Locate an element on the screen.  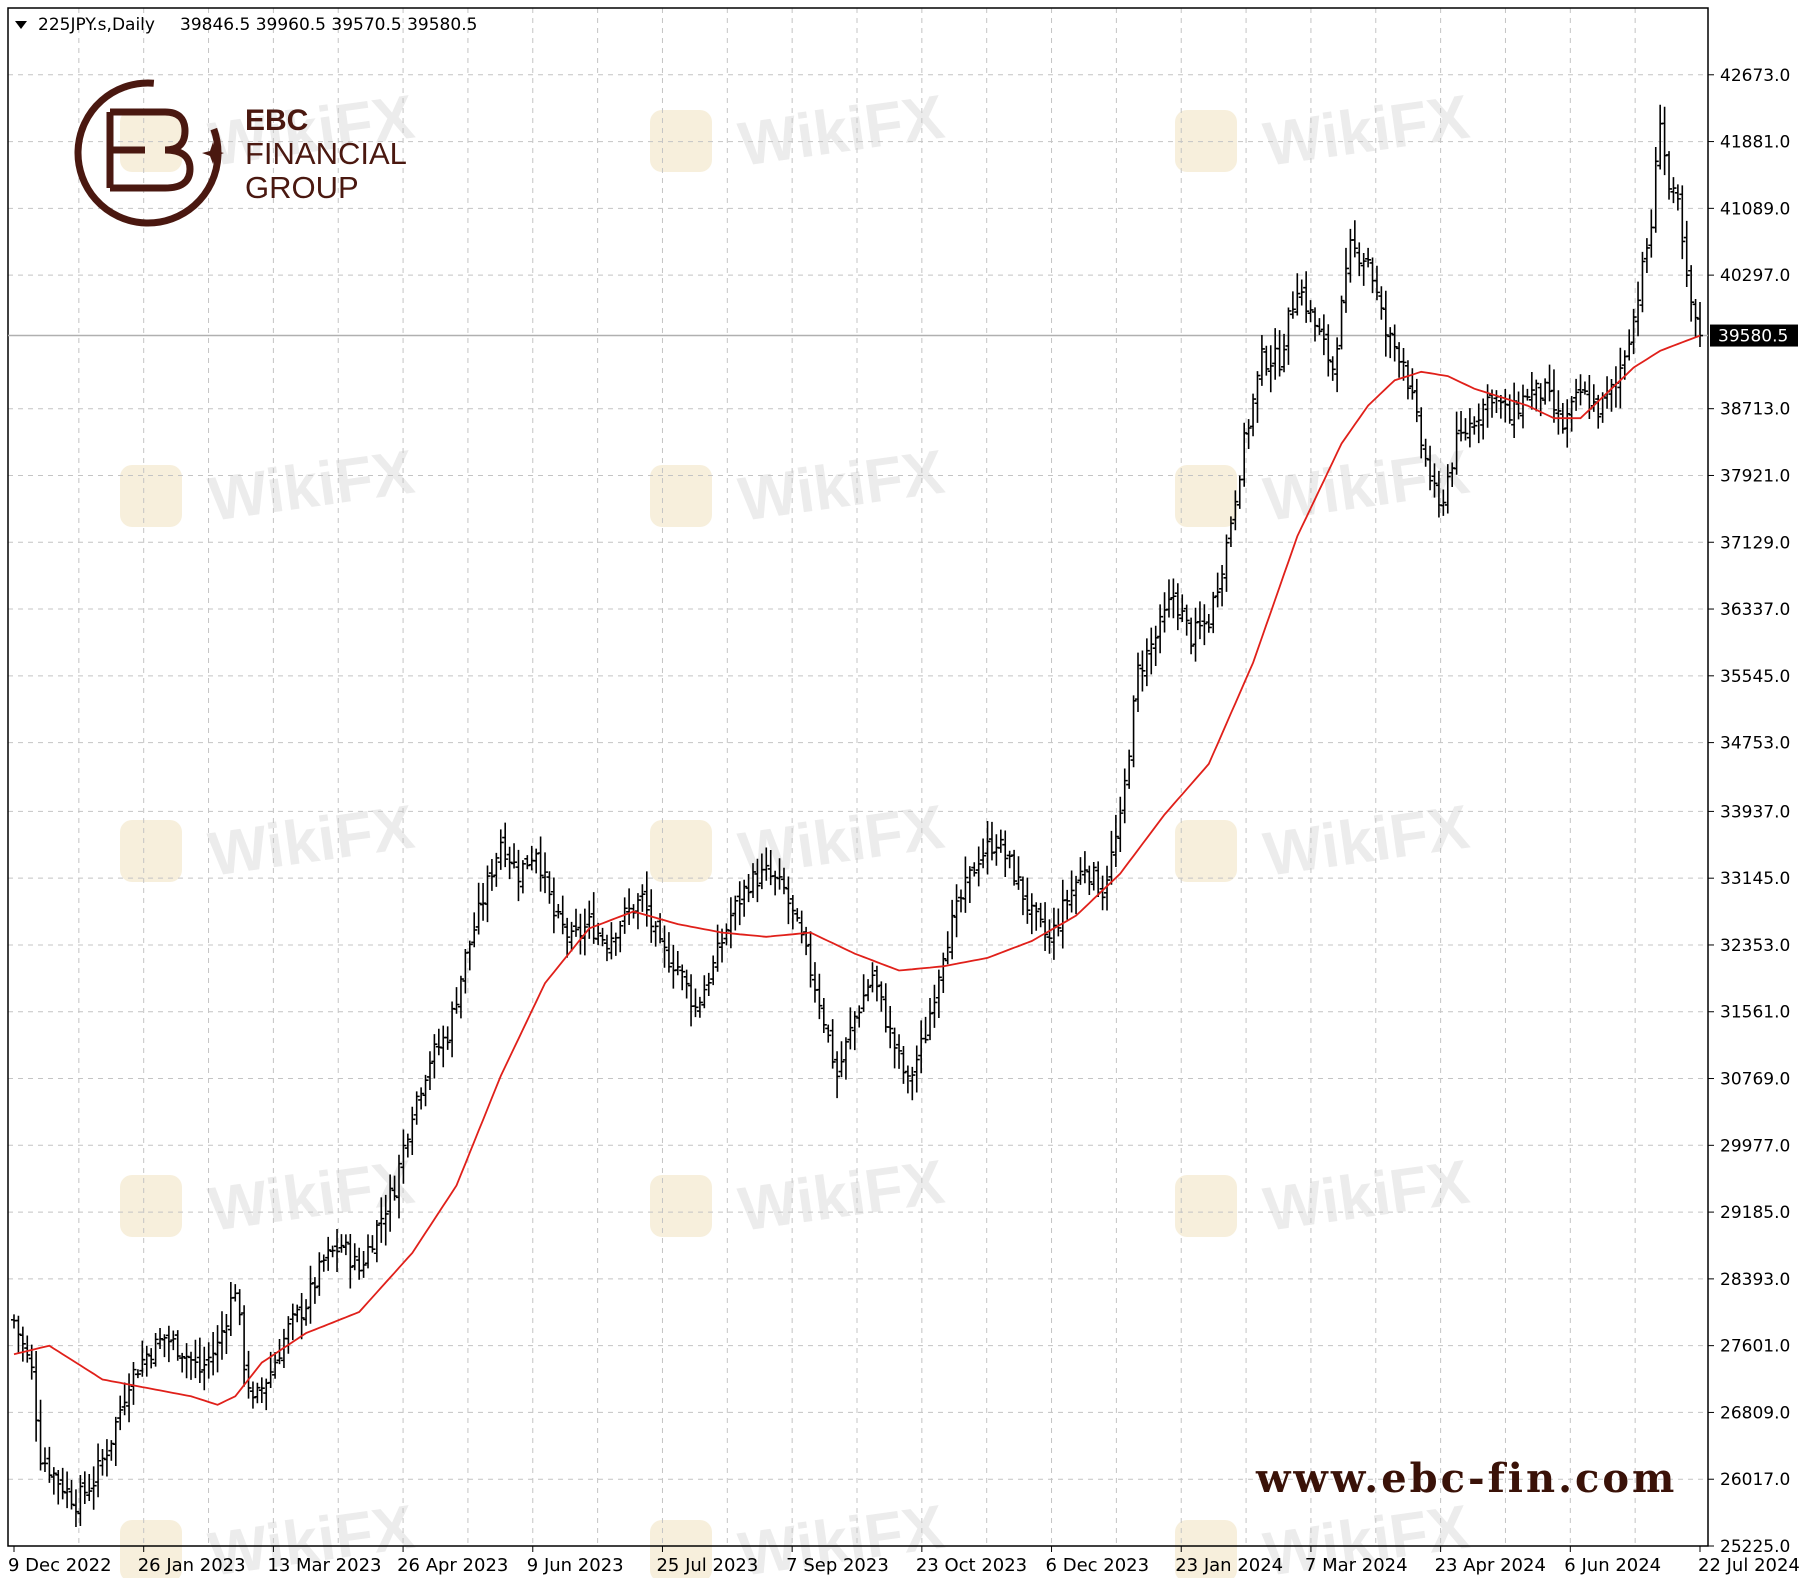
y-tick-label: 35545.0 is located at coordinates (1755, 677).